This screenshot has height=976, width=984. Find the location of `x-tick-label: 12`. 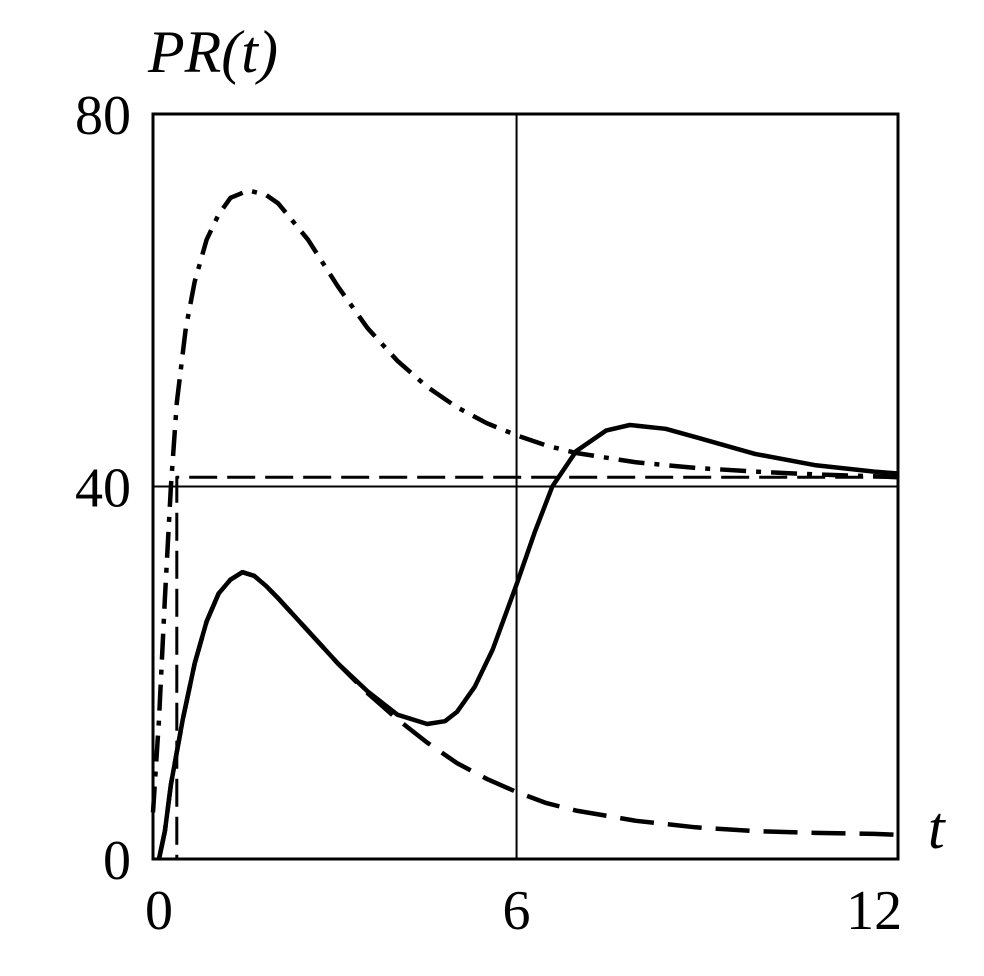

x-tick-label: 12 is located at coordinates (874, 911).